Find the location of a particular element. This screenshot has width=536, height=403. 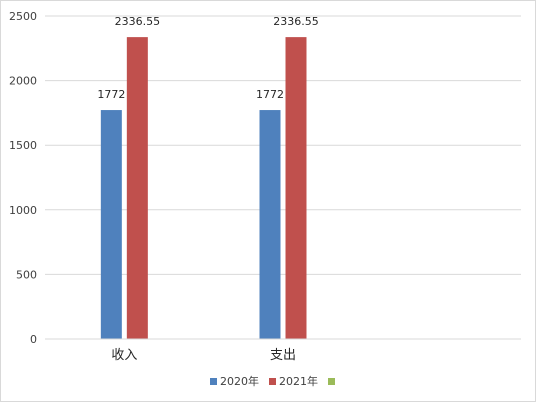

y-tick-label: 500 is located at coordinates (26, 274).